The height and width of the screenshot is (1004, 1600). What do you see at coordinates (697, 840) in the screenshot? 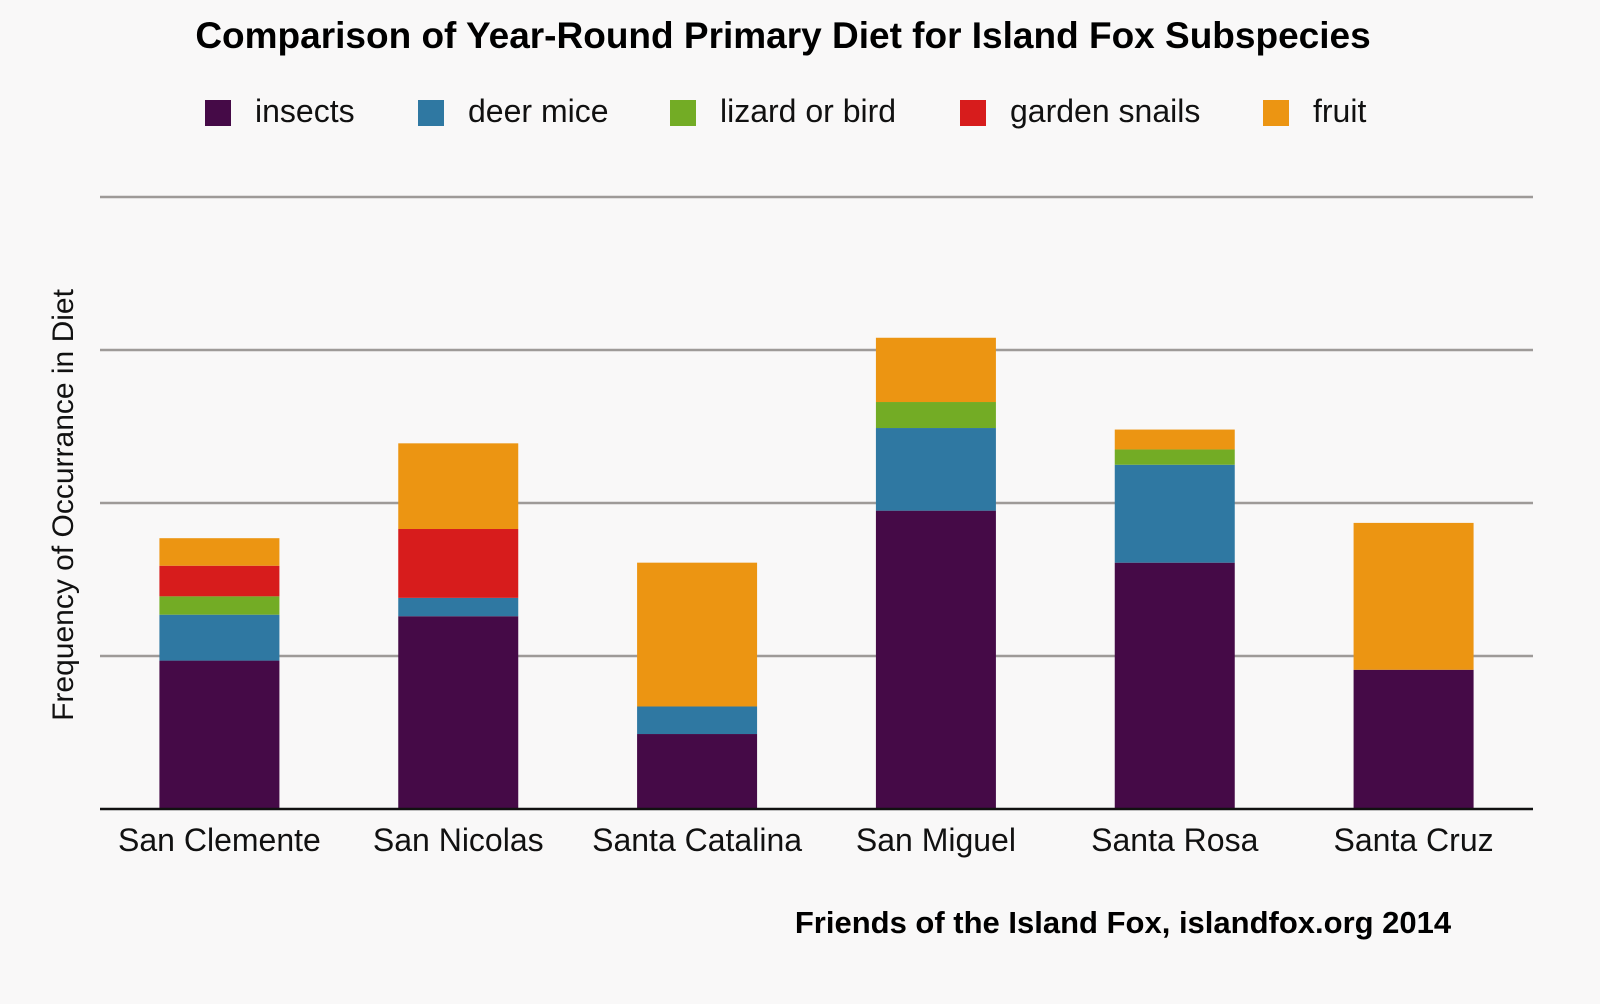
I see `x-tick-label: Santa Catalina` at bounding box center [697, 840].